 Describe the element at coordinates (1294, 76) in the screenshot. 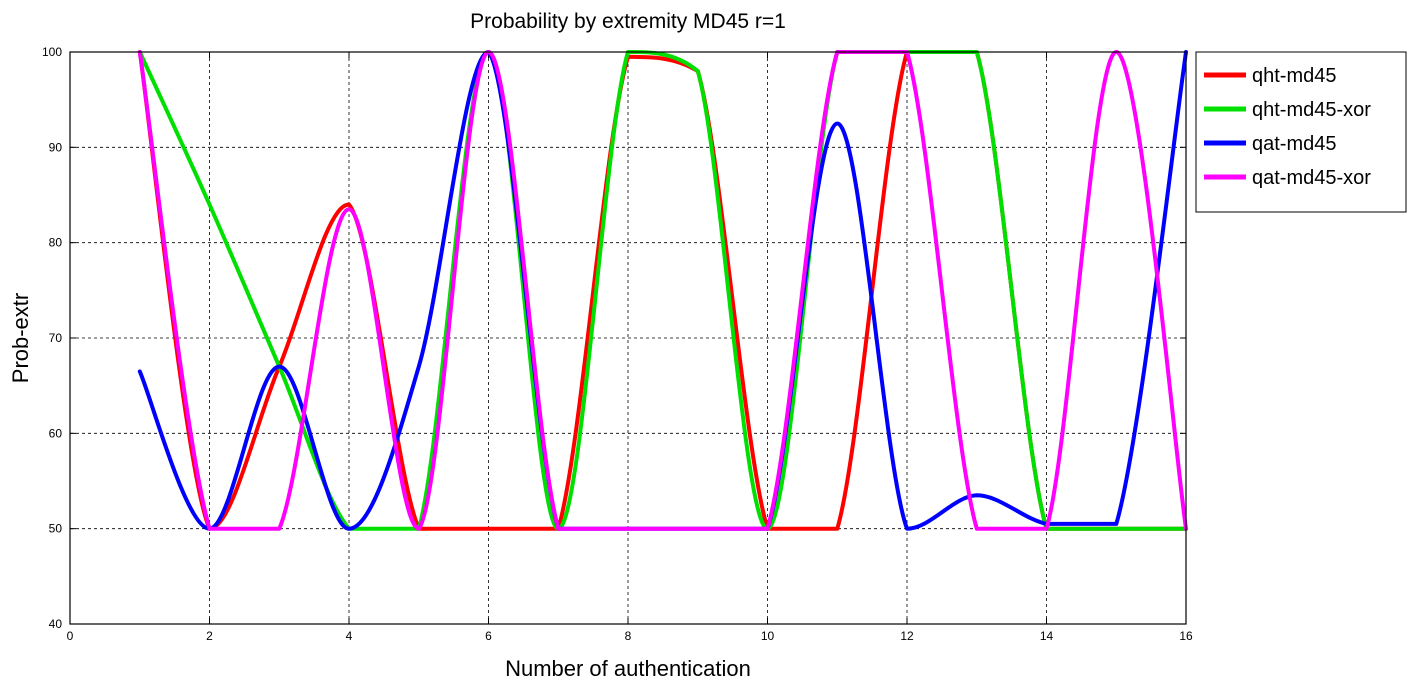

I see `legend-label: qht-md45` at that location.